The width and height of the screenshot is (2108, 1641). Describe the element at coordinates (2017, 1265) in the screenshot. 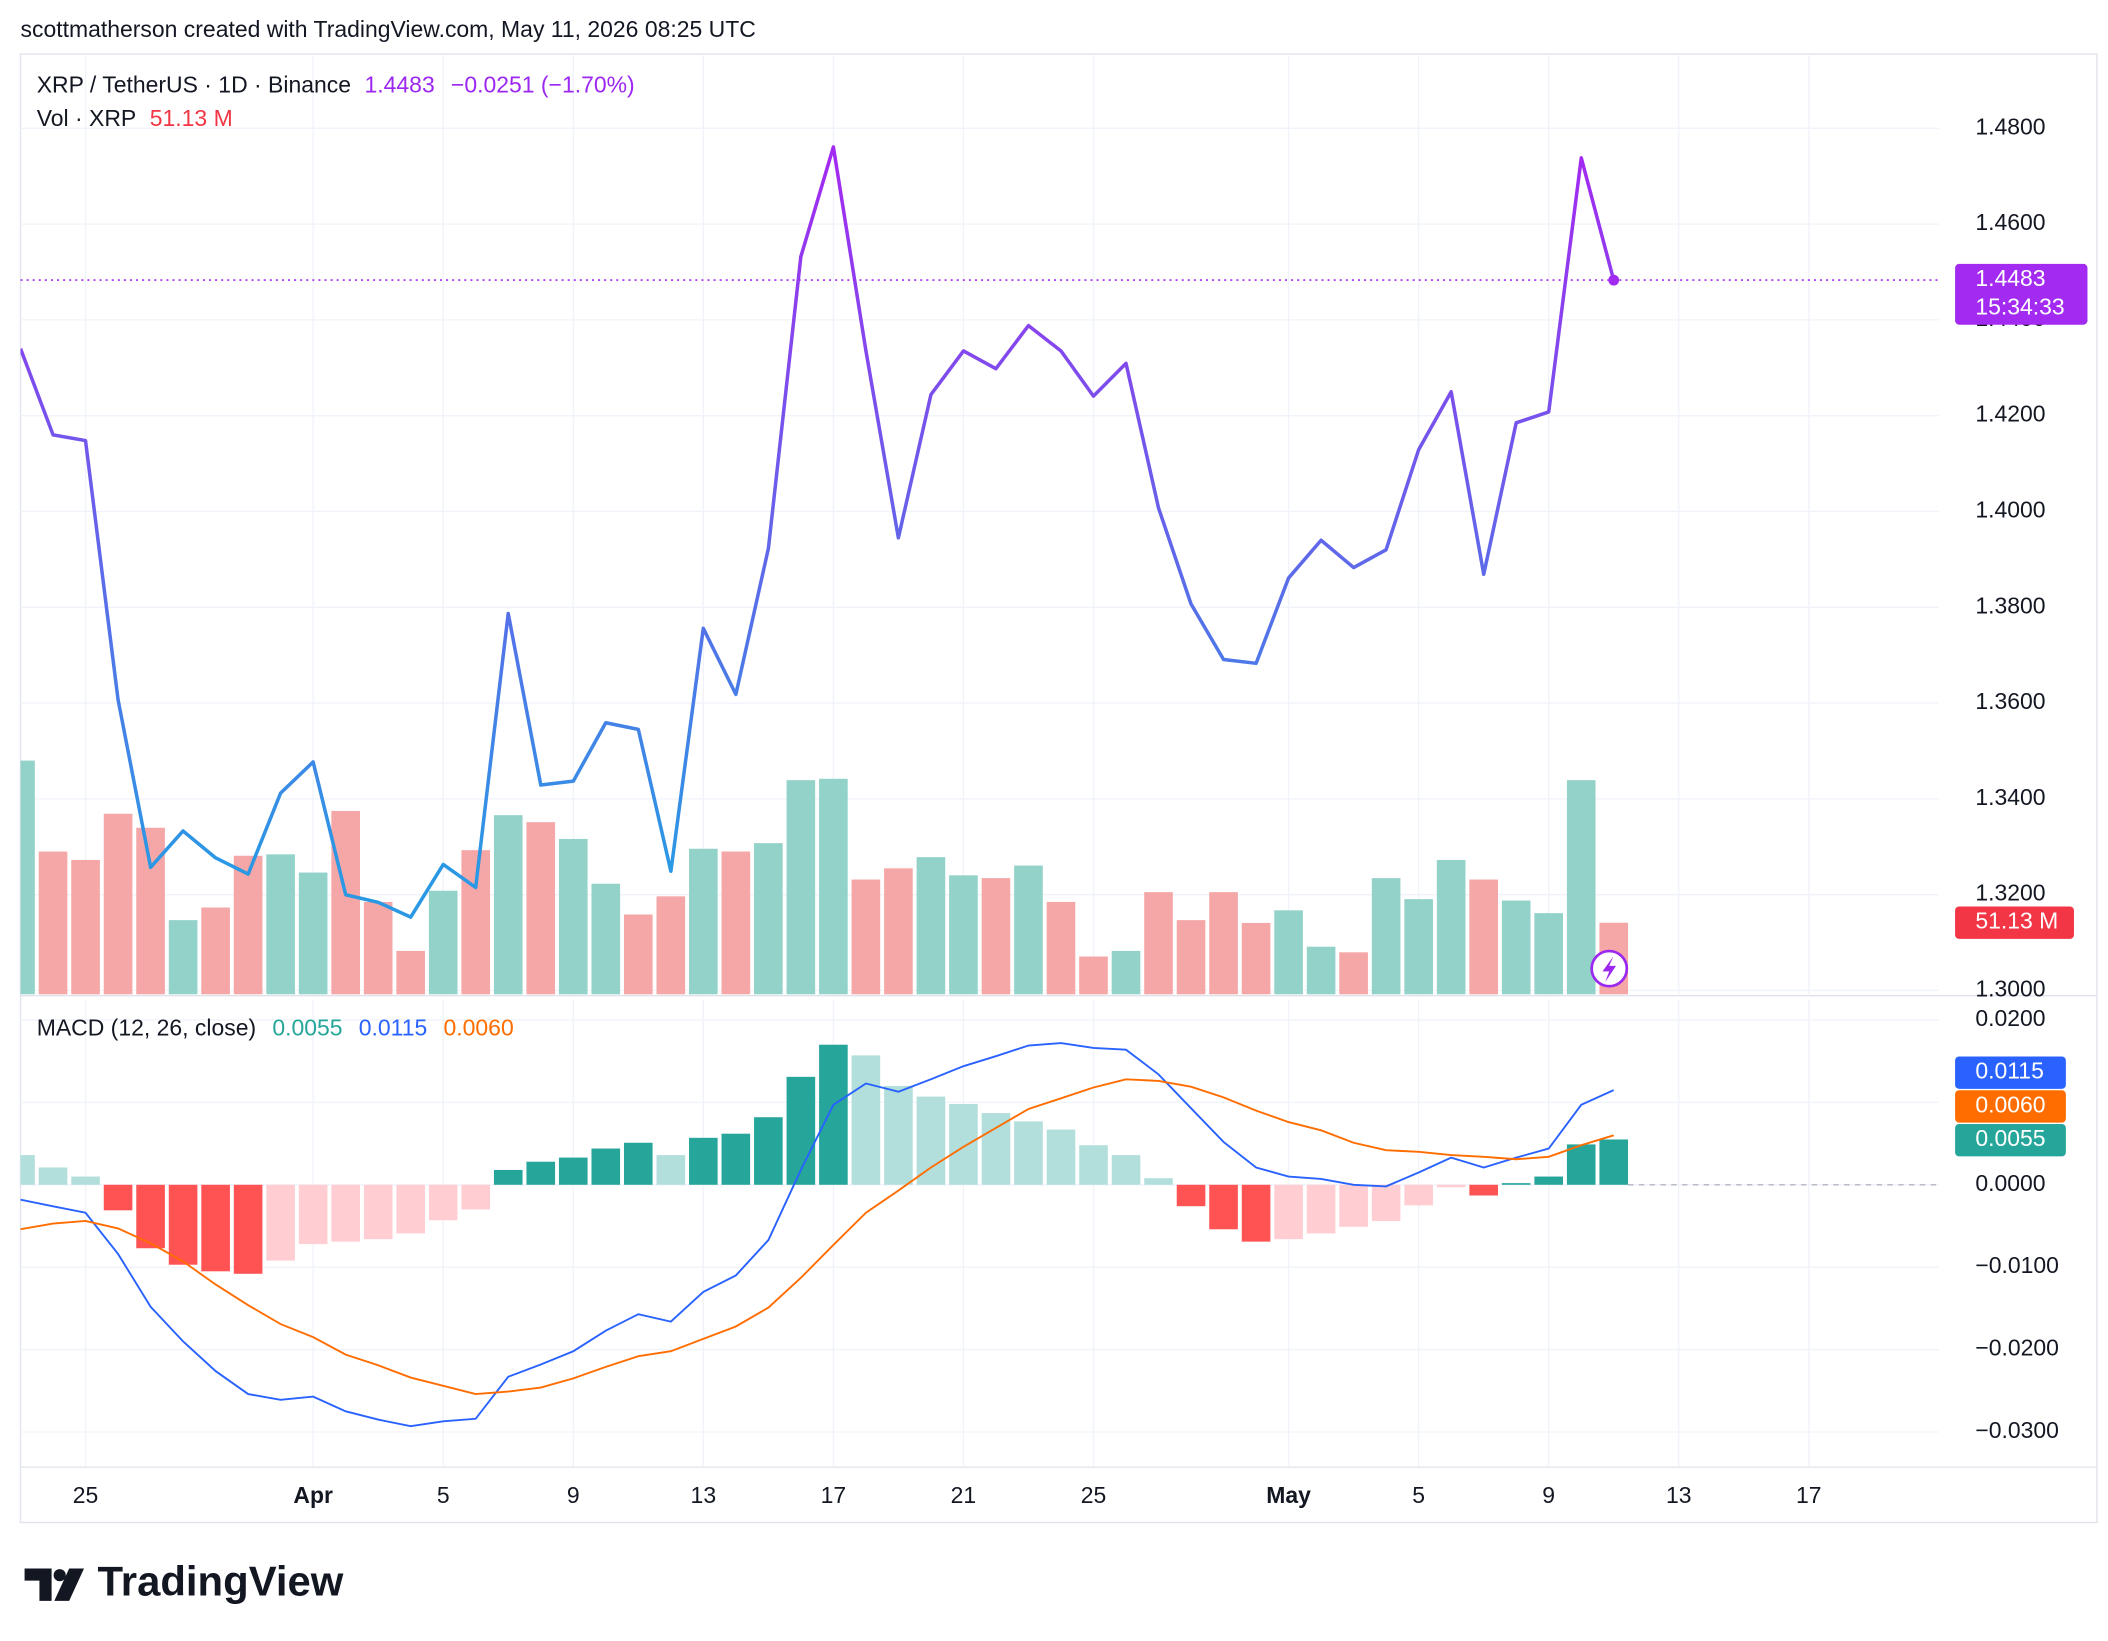

I see `y-tick-label: −0.0100` at that location.